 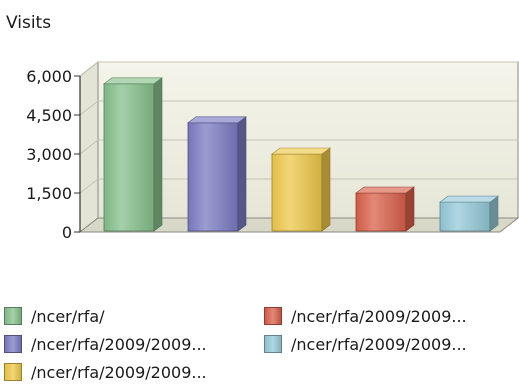 What do you see at coordinates (68, 316) in the screenshot?
I see `legend-label: /ncer/rfa/` at bounding box center [68, 316].